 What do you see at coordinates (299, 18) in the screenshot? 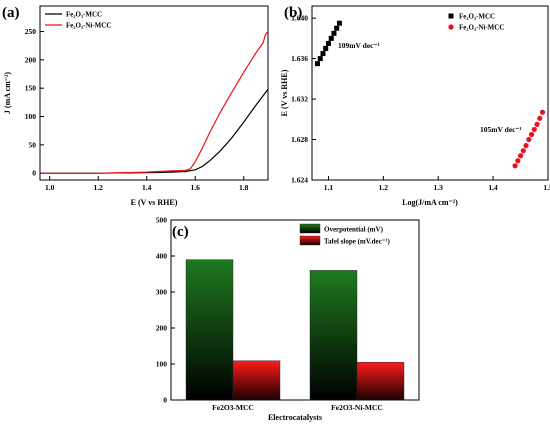
I see `panel-b-ytick-label: 1.640` at bounding box center [299, 18].